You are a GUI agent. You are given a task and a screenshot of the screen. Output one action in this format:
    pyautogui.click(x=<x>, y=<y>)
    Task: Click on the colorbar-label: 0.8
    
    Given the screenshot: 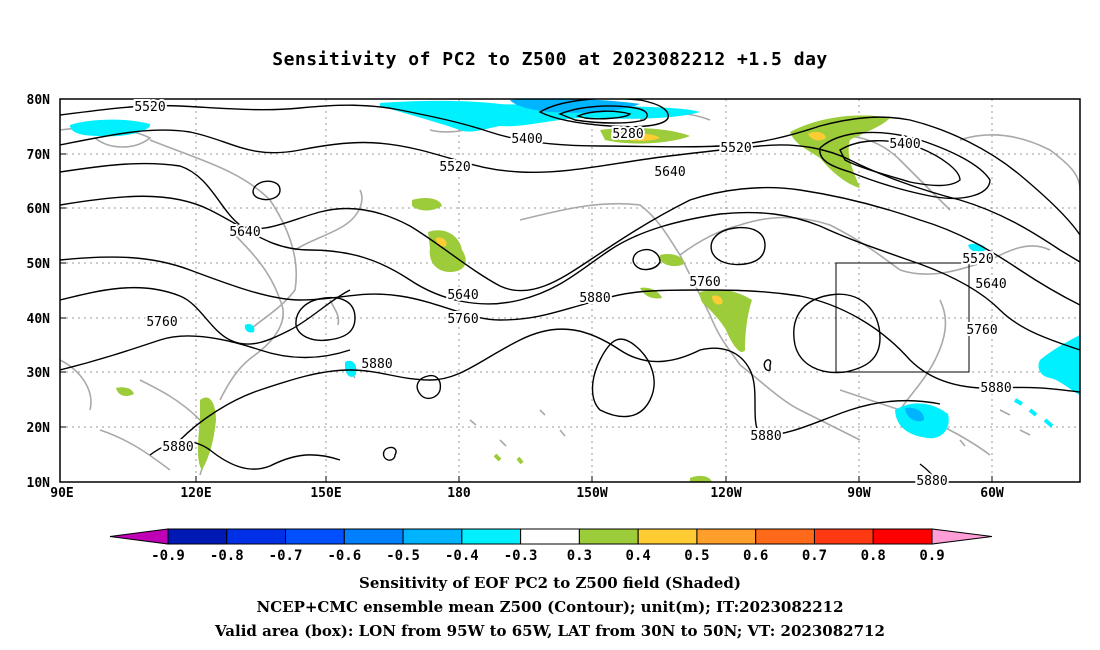 What is the action you would take?
    pyautogui.click(x=873, y=556)
    